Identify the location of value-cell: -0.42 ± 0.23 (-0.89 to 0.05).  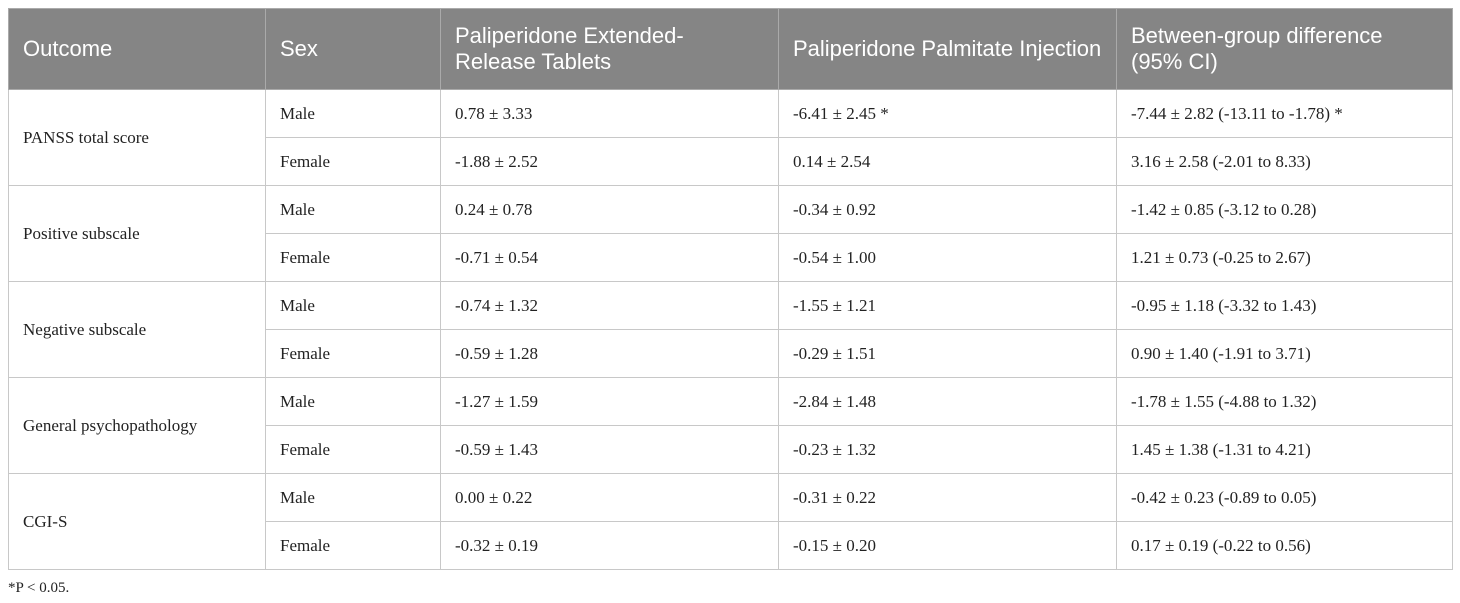
(1284, 497).